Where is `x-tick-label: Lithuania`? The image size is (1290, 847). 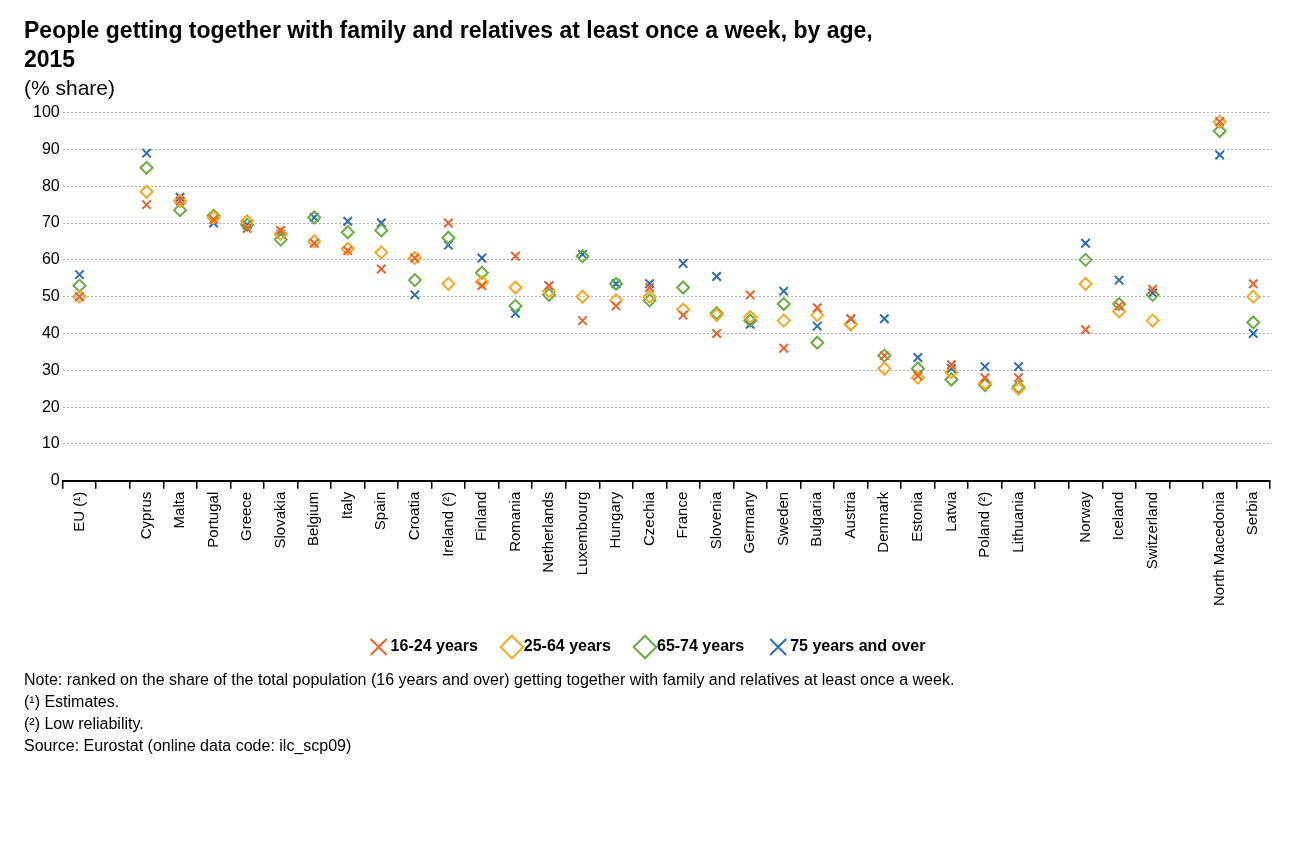 x-tick-label: Lithuania is located at coordinates (1017, 522).